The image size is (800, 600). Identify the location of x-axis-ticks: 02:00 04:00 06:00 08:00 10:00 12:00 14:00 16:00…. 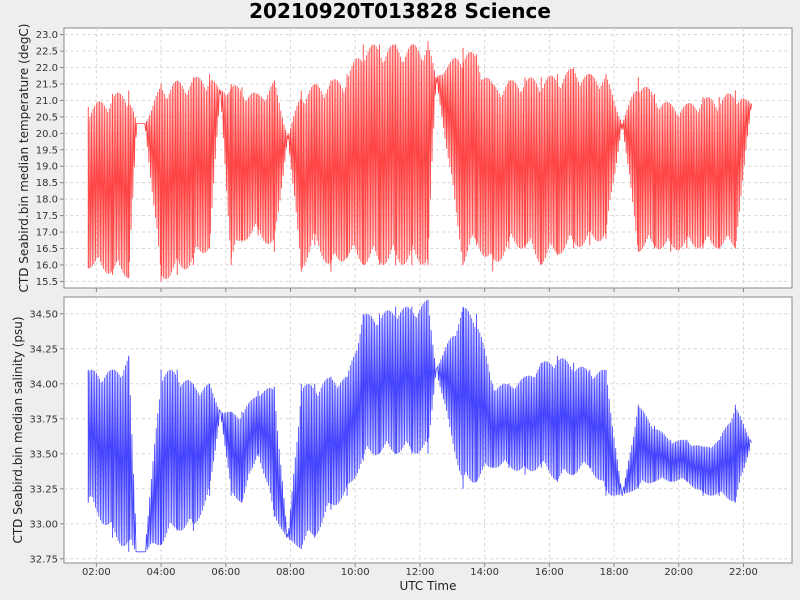
(420, 572).